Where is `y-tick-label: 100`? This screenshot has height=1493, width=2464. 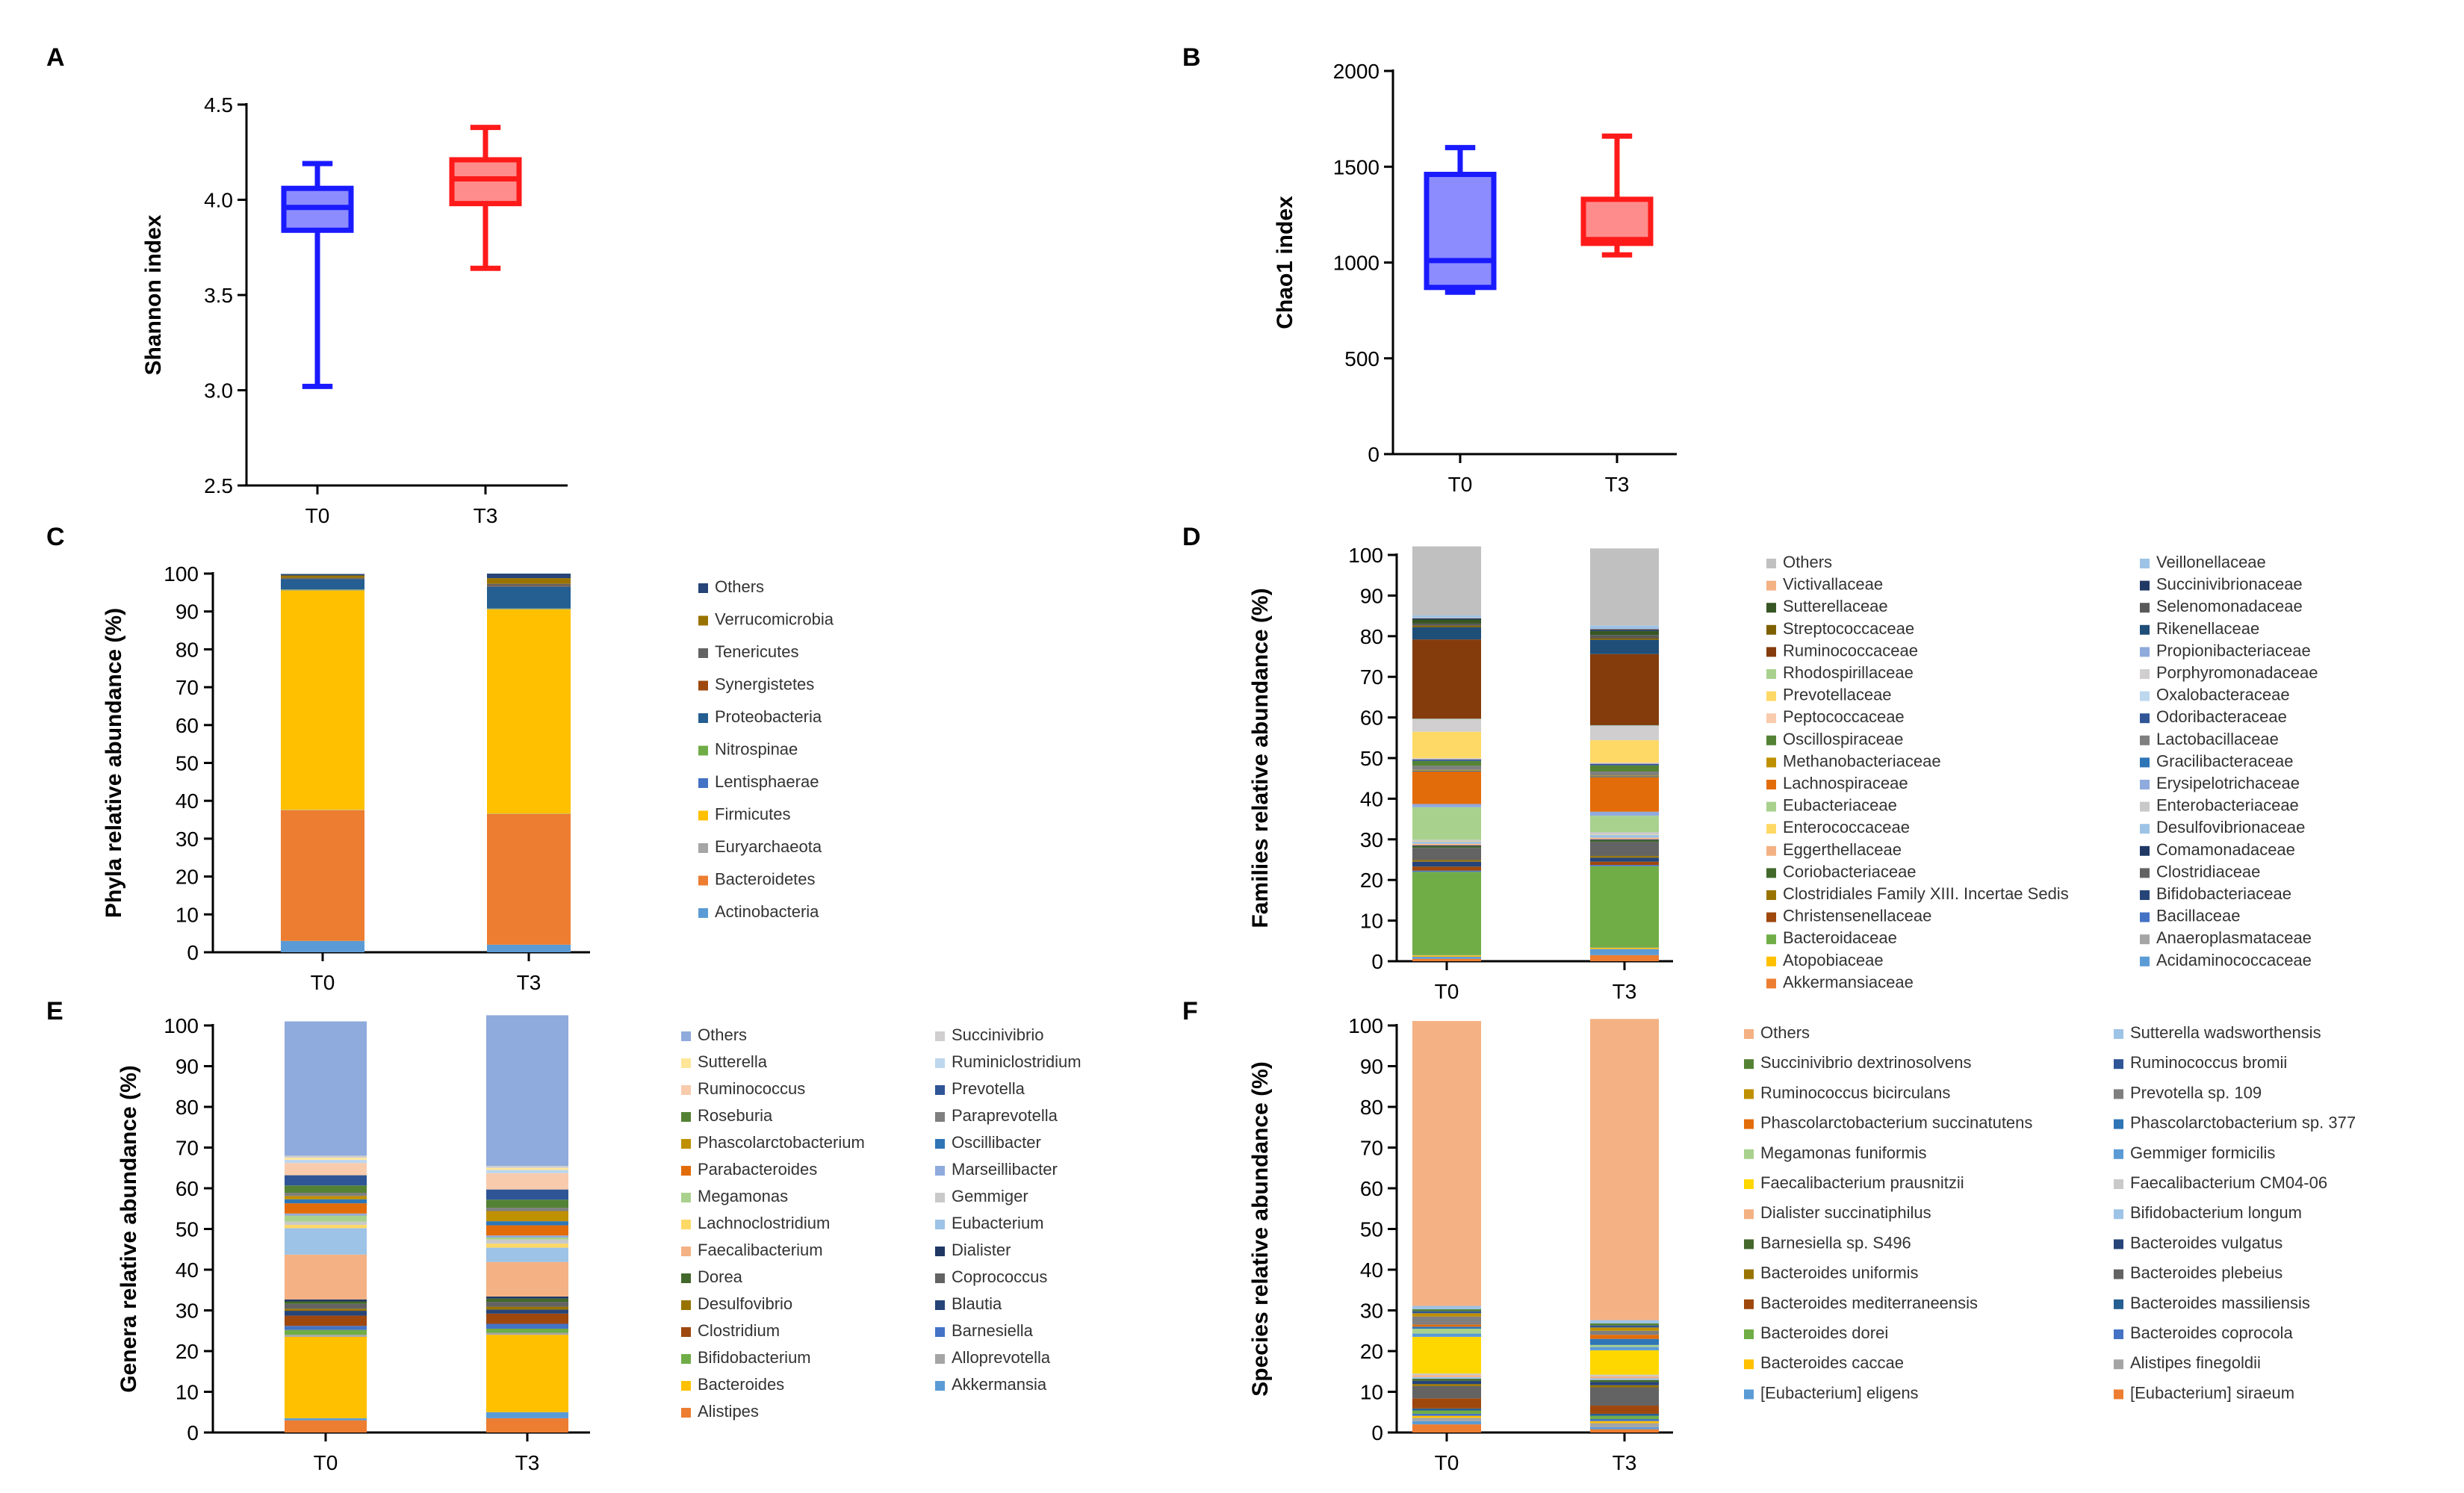
y-tick-label: 100 is located at coordinates (1365, 1025).